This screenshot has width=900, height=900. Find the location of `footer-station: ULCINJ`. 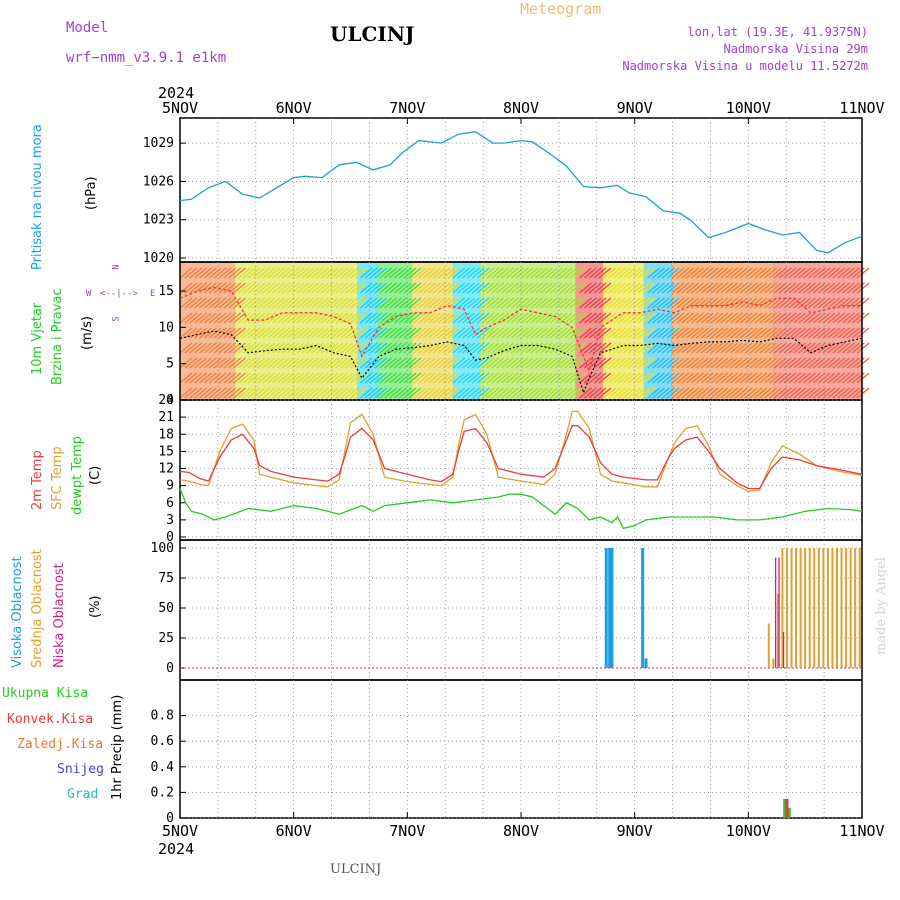

footer-station: ULCINJ is located at coordinates (356, 869).